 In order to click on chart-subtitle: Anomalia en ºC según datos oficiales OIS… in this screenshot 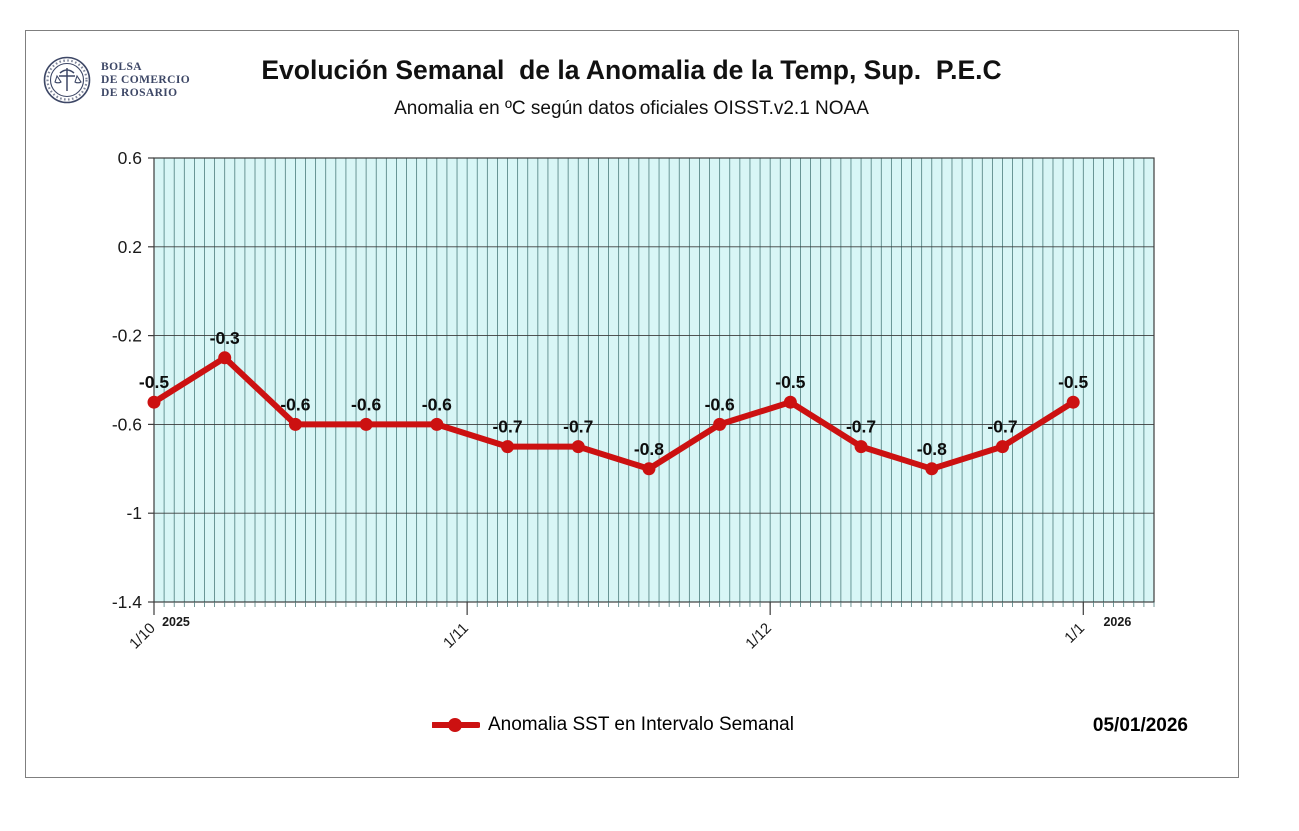, I will do `click(631, 108)`.